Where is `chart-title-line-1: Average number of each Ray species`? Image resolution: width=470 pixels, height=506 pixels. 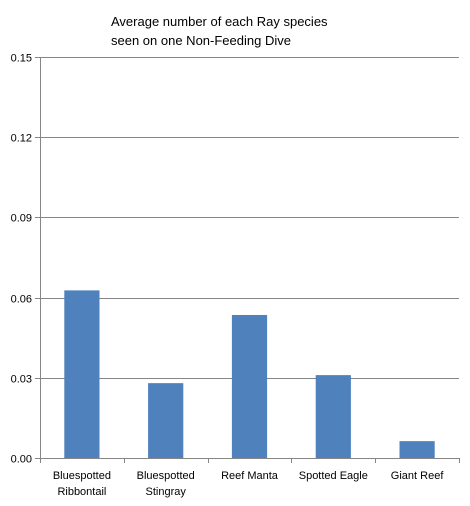
chart-title-line-1: Average number of each Ray species is located at coordinates (219, 21).